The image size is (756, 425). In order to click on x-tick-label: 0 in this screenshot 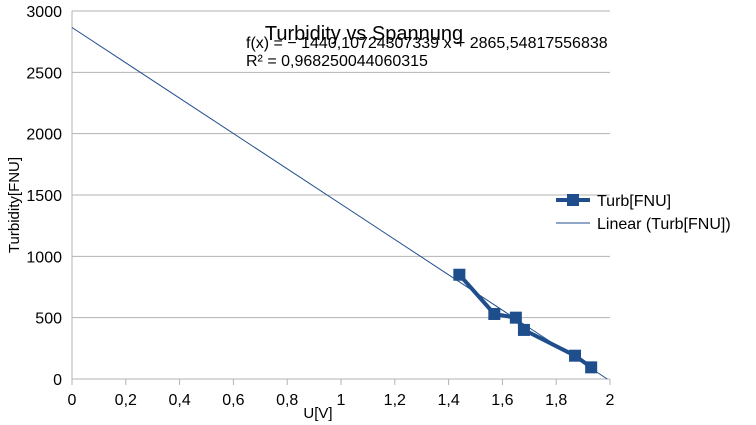, I will do `click(72, 400)`.